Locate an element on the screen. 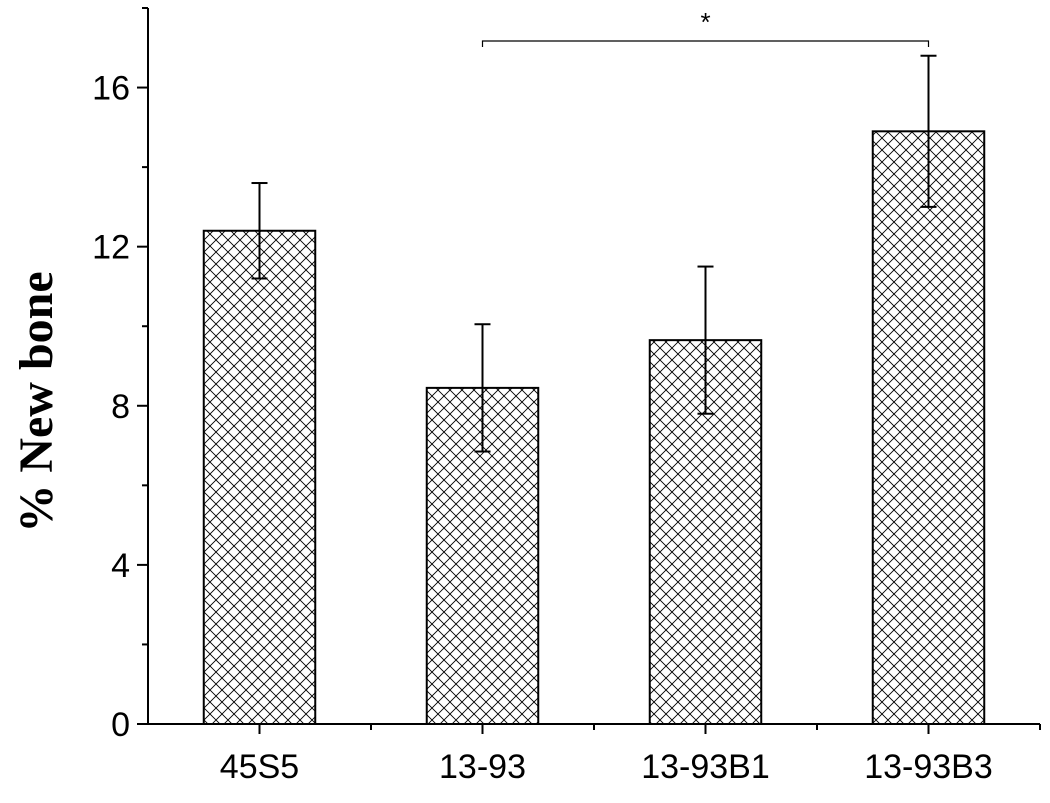 This screenshot has height=803, width=1050. significance-layer: * is located at coordinates (705, 27).